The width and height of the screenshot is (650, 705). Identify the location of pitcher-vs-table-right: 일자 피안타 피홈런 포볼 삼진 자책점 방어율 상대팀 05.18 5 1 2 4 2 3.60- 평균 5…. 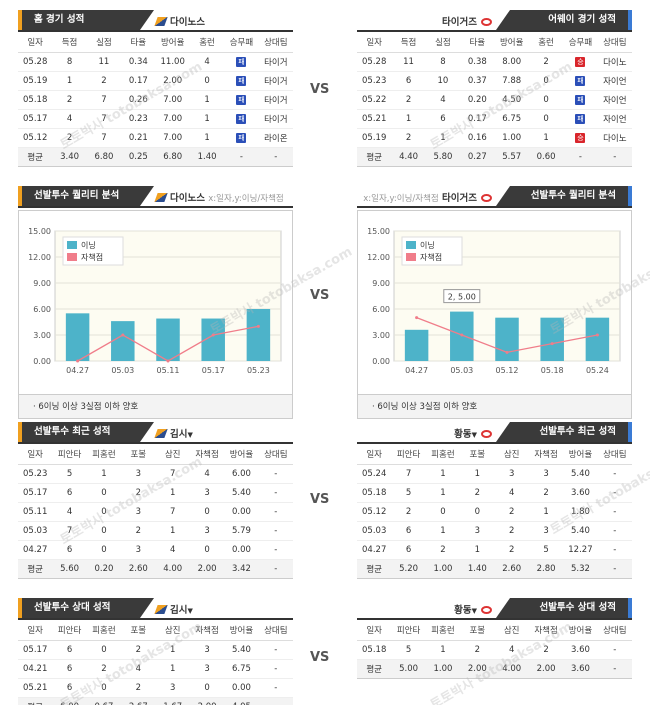
(494, 649).